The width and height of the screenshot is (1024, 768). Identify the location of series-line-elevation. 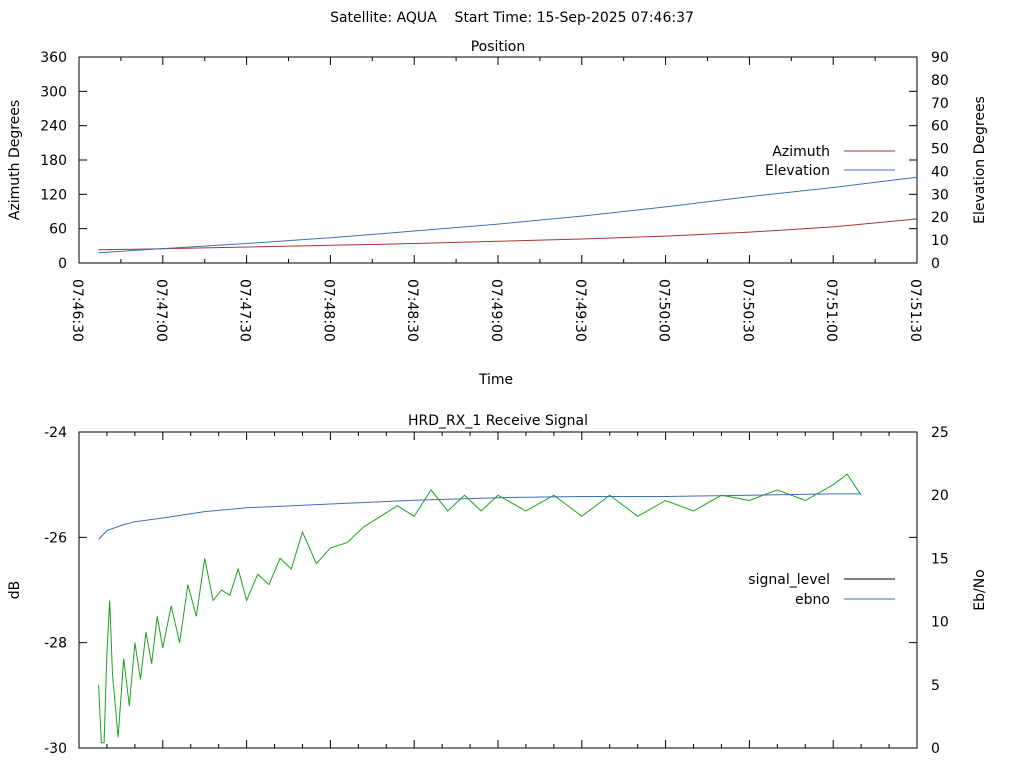
(508, 215).